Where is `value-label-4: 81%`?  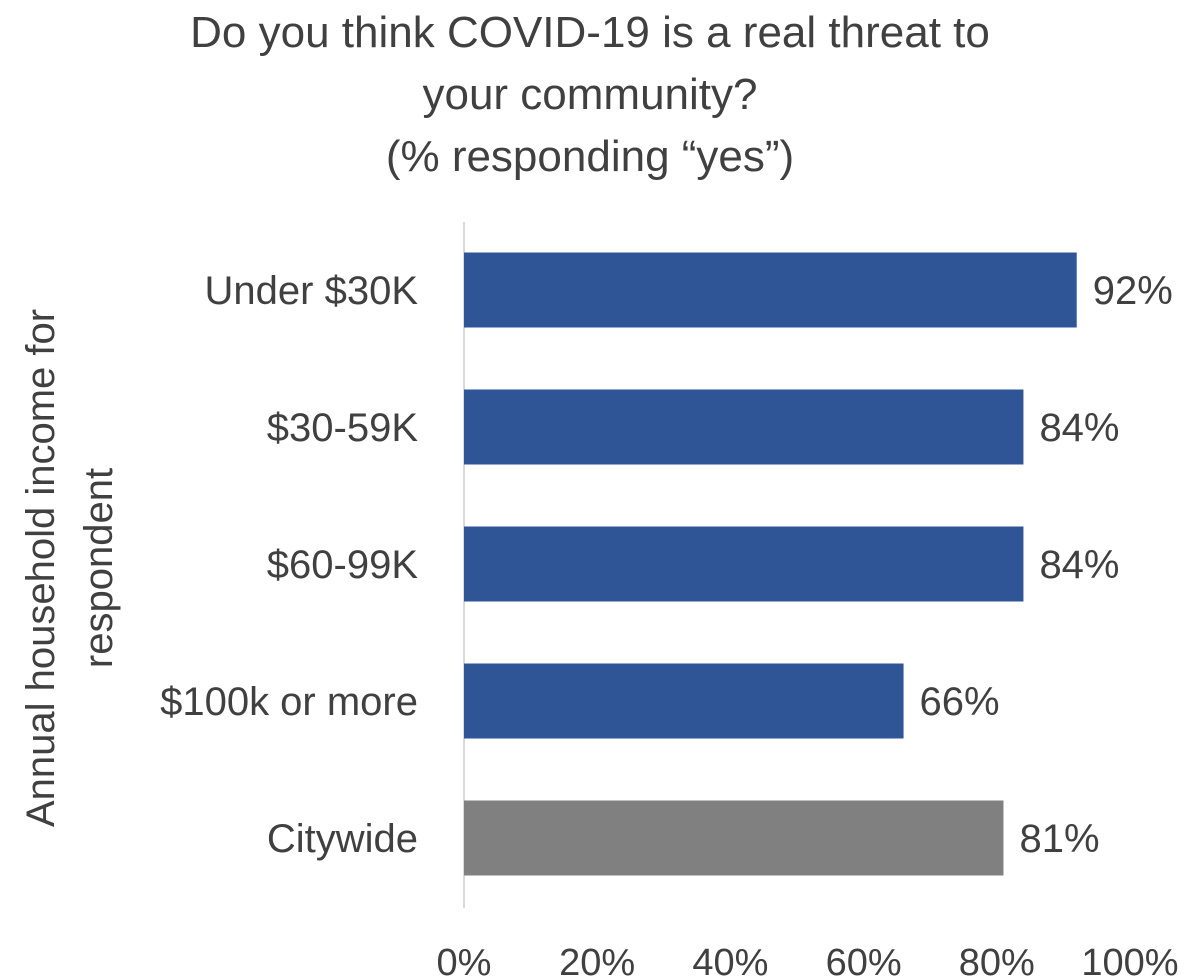 value-label-4: 81% is located at coordinates (1059, 839).